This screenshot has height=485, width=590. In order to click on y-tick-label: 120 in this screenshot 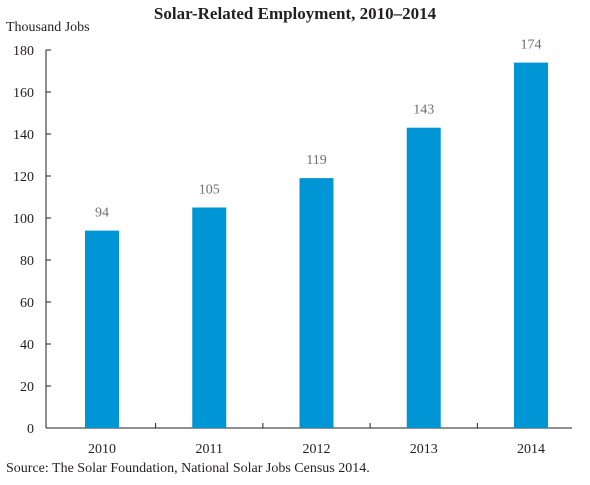, I will do `click(23, 177)`.